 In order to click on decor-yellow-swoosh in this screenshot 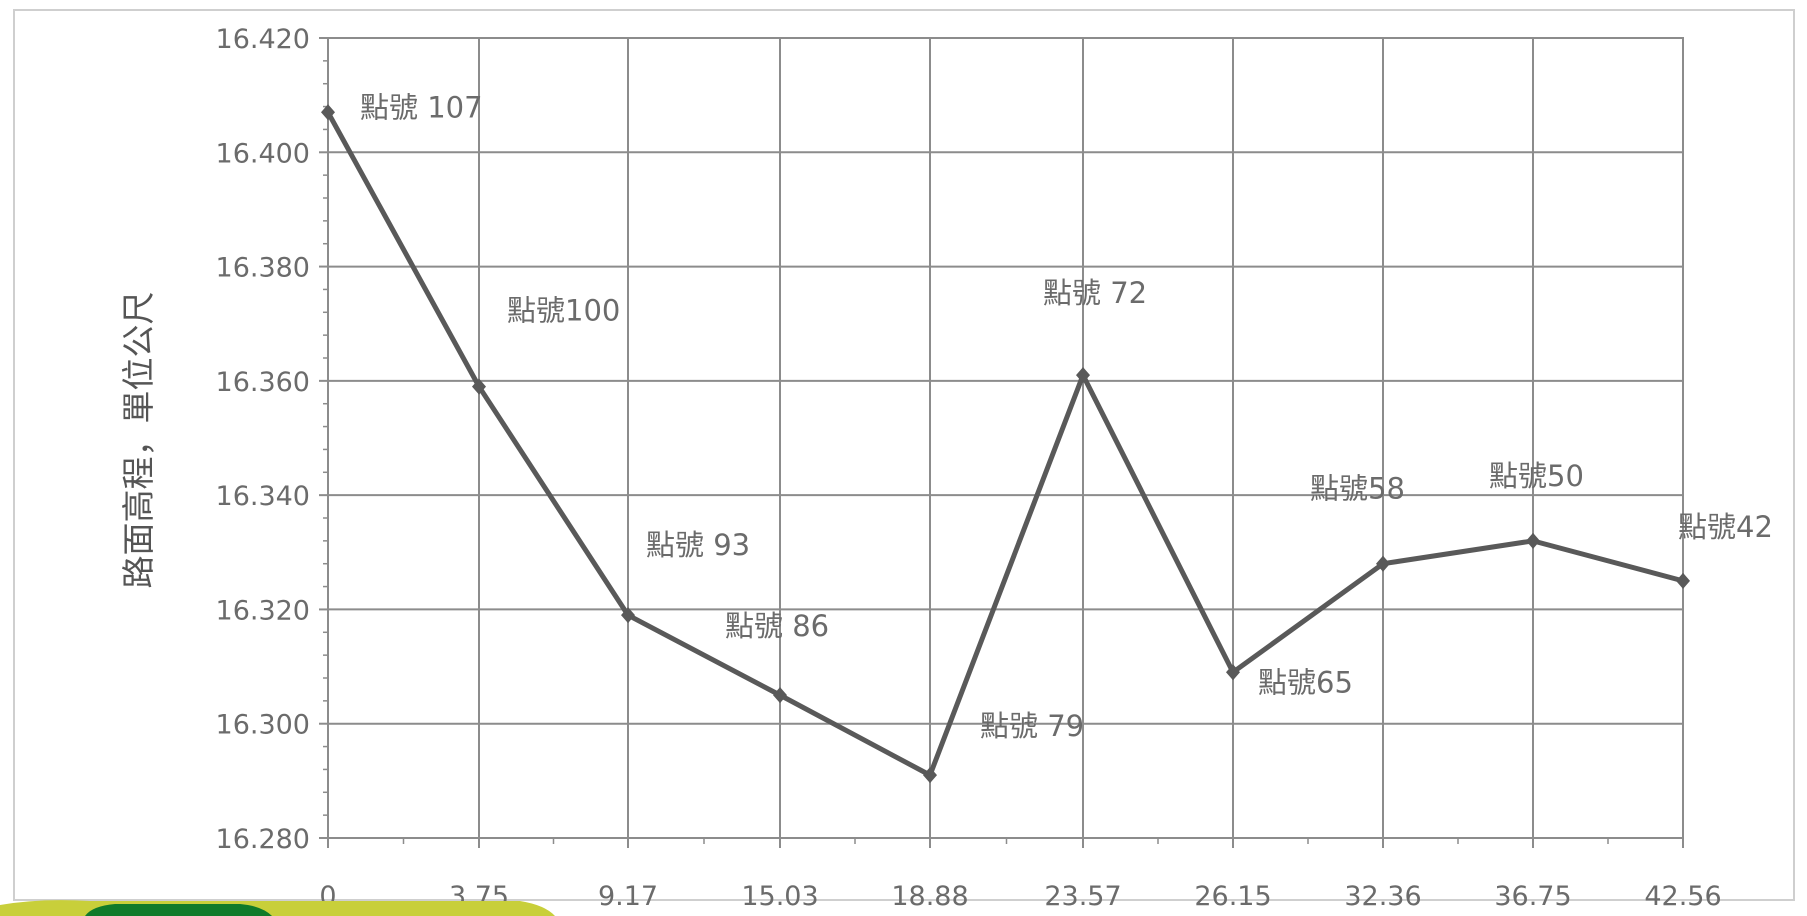, I will do `click(277, 908)`.